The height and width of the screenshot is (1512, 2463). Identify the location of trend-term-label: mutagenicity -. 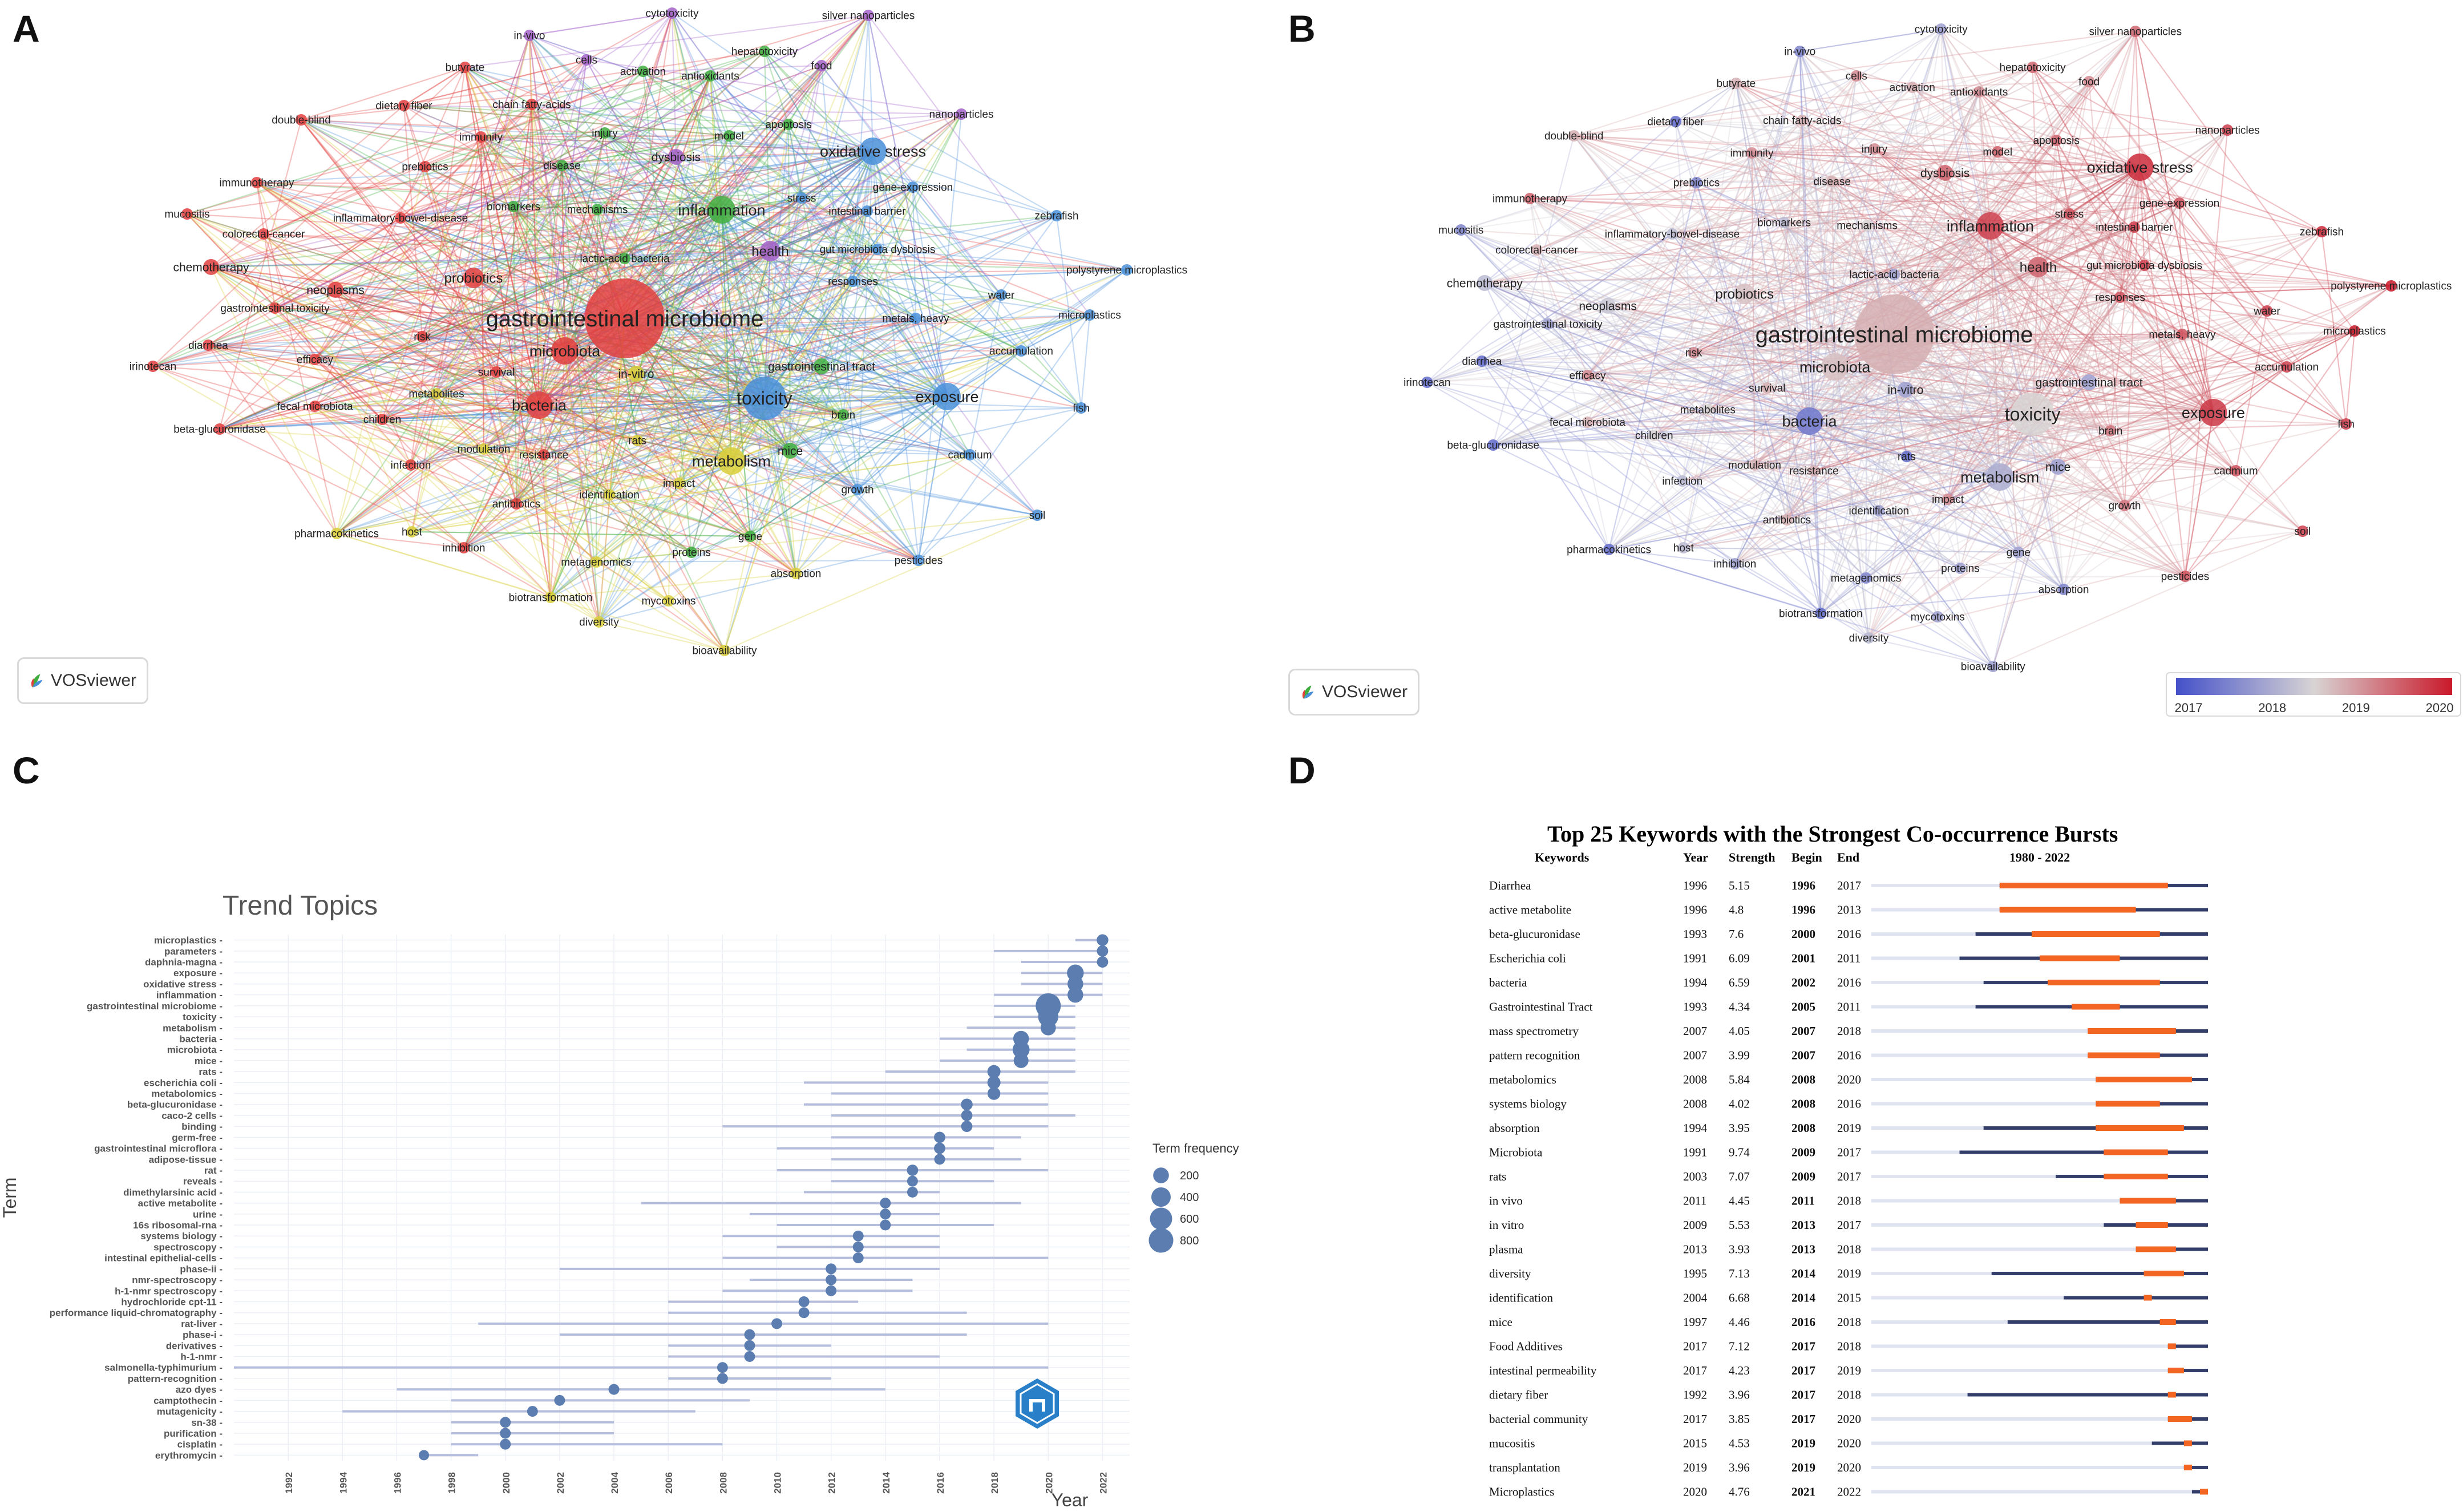
(190, 1411).